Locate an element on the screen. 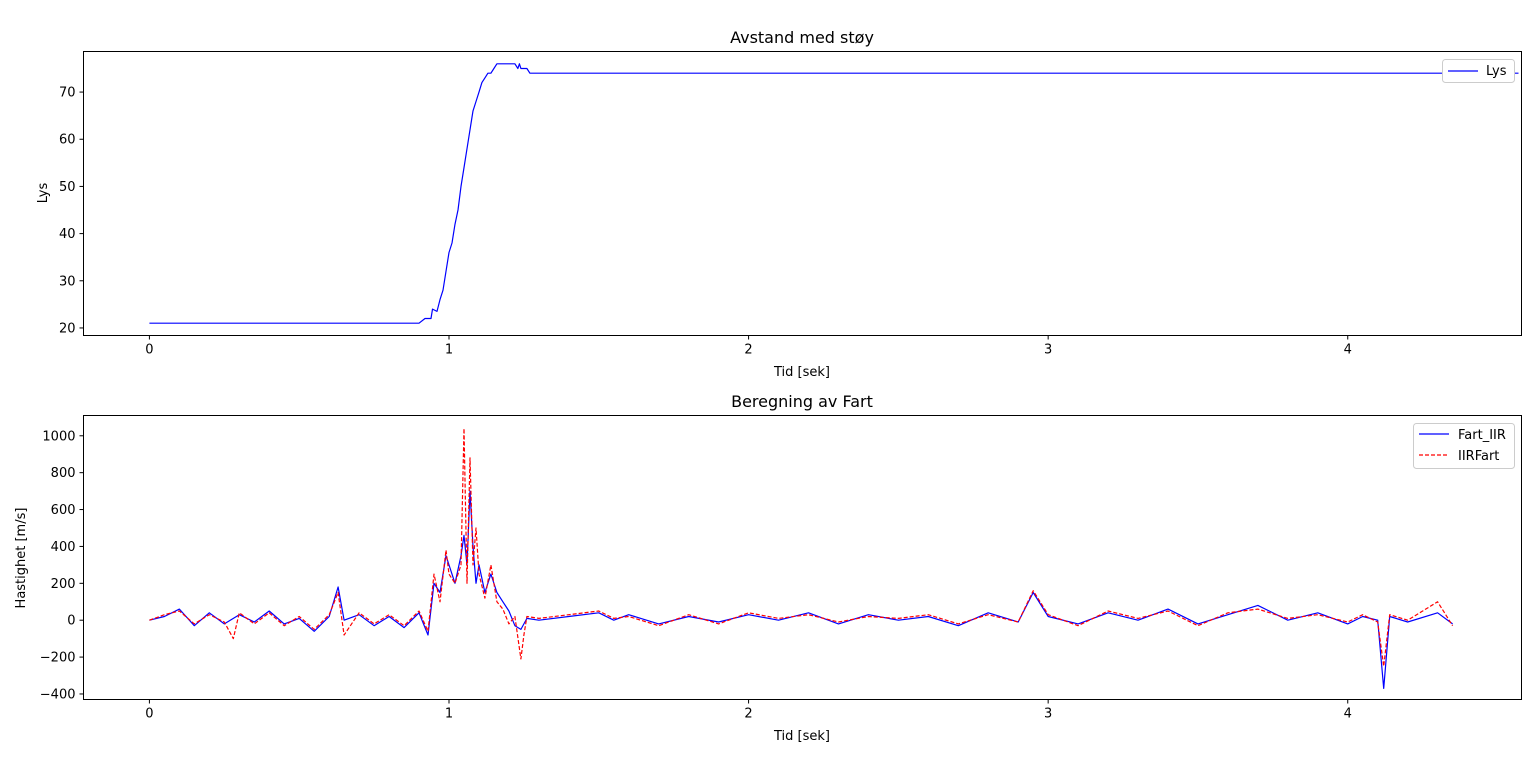  lys-x-tick-label: 3 is located at coordinates (1048, 350).